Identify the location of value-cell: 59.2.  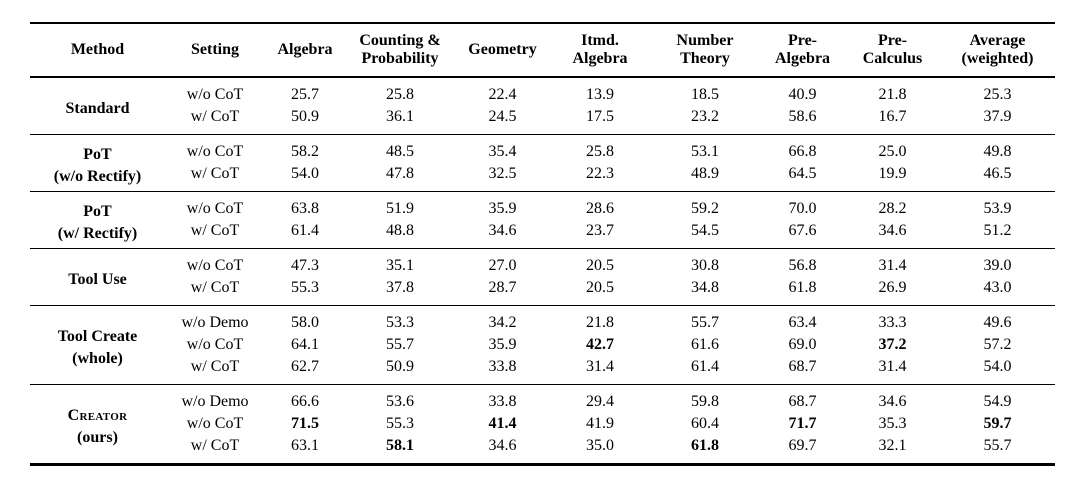
(705, 208).